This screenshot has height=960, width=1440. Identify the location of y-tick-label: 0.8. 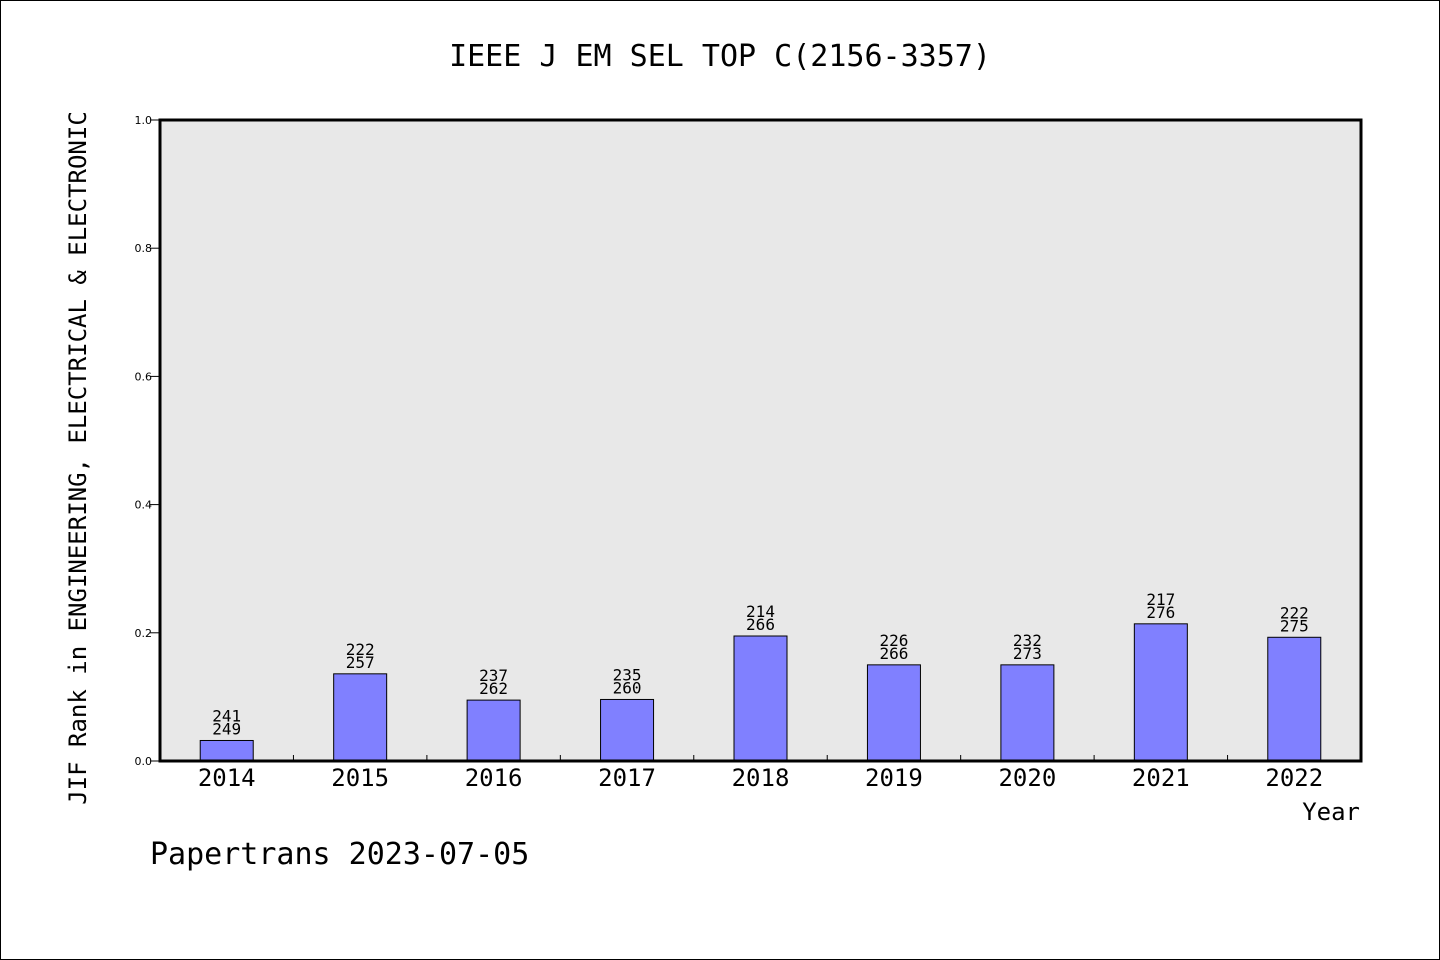
(144, 248).